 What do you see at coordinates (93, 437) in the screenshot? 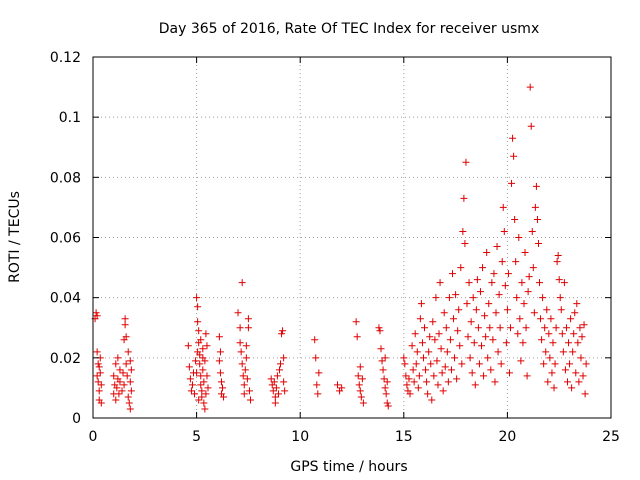
I see `x-tick-label: 0` at bounding box center [93, 437].